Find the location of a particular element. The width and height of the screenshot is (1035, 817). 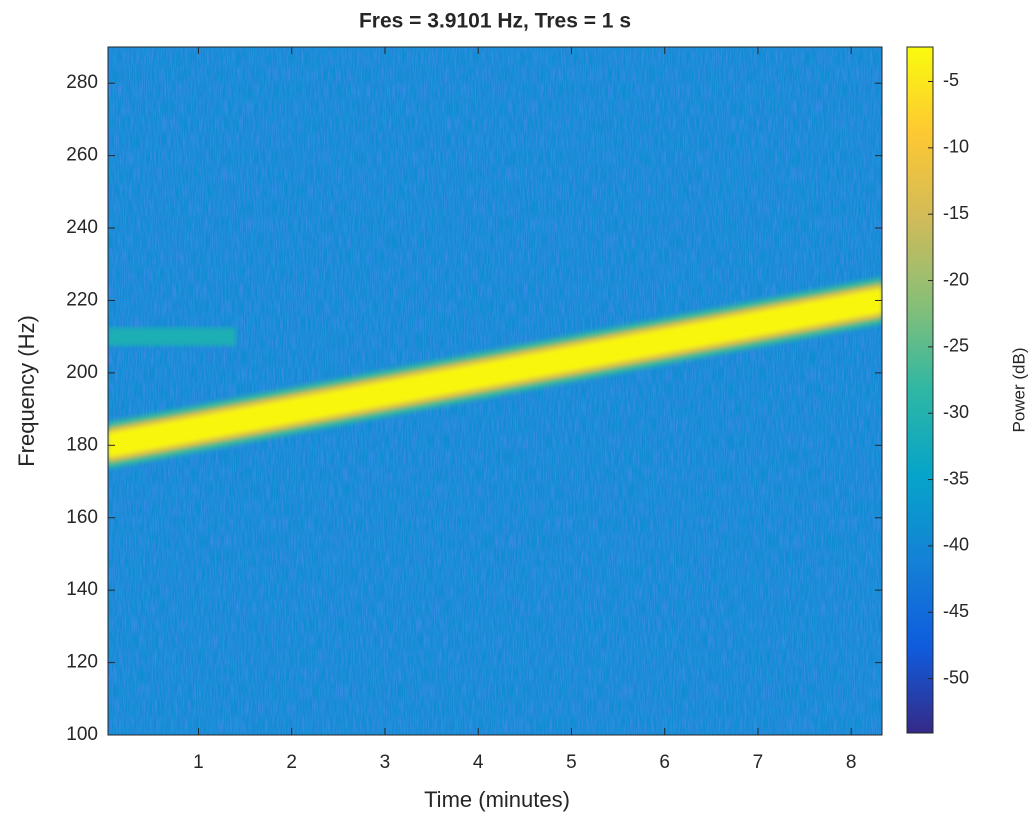

colorbar-tick-label: -35 is located at coordinates (956, 478).